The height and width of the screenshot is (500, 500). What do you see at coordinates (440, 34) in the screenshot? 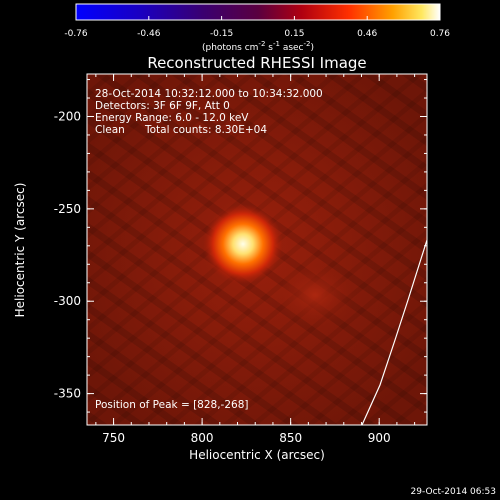
I see `colorbar-tick-label: 0.76` at bounding box center [440, 34].